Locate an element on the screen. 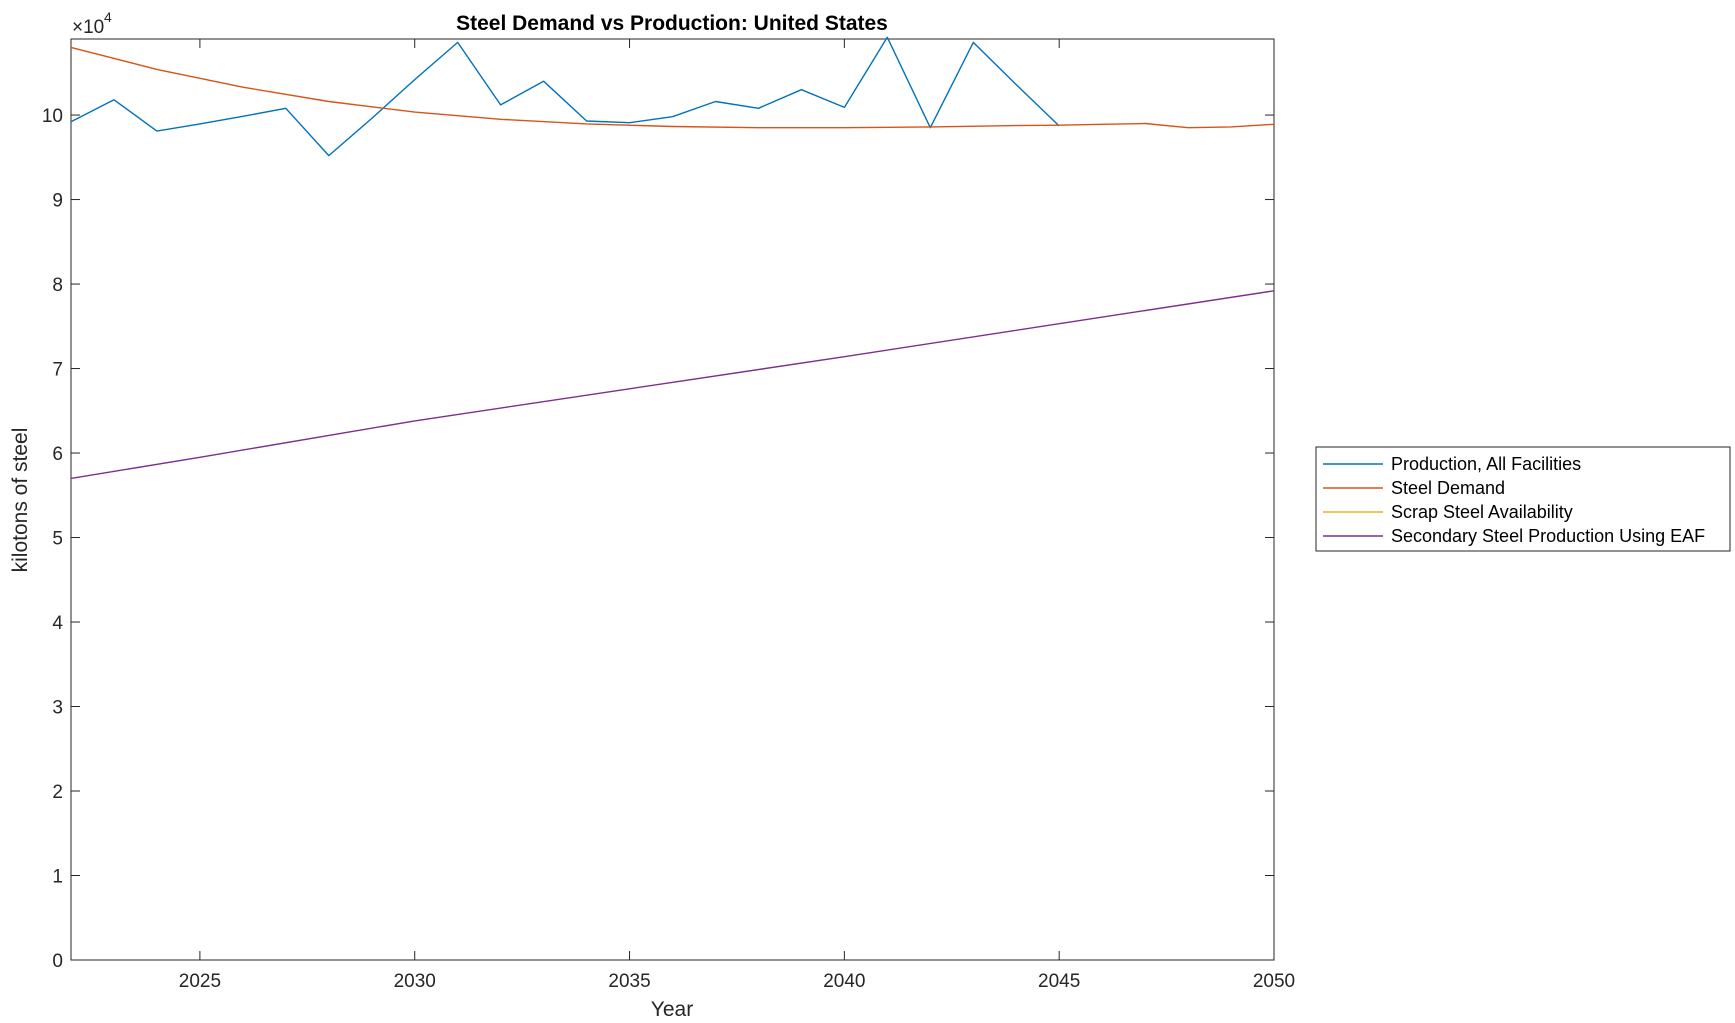 The width and height of the screenshot is (1735, 1023). y-axis-label: kilotons of steel is located at coordinates (20, 500).